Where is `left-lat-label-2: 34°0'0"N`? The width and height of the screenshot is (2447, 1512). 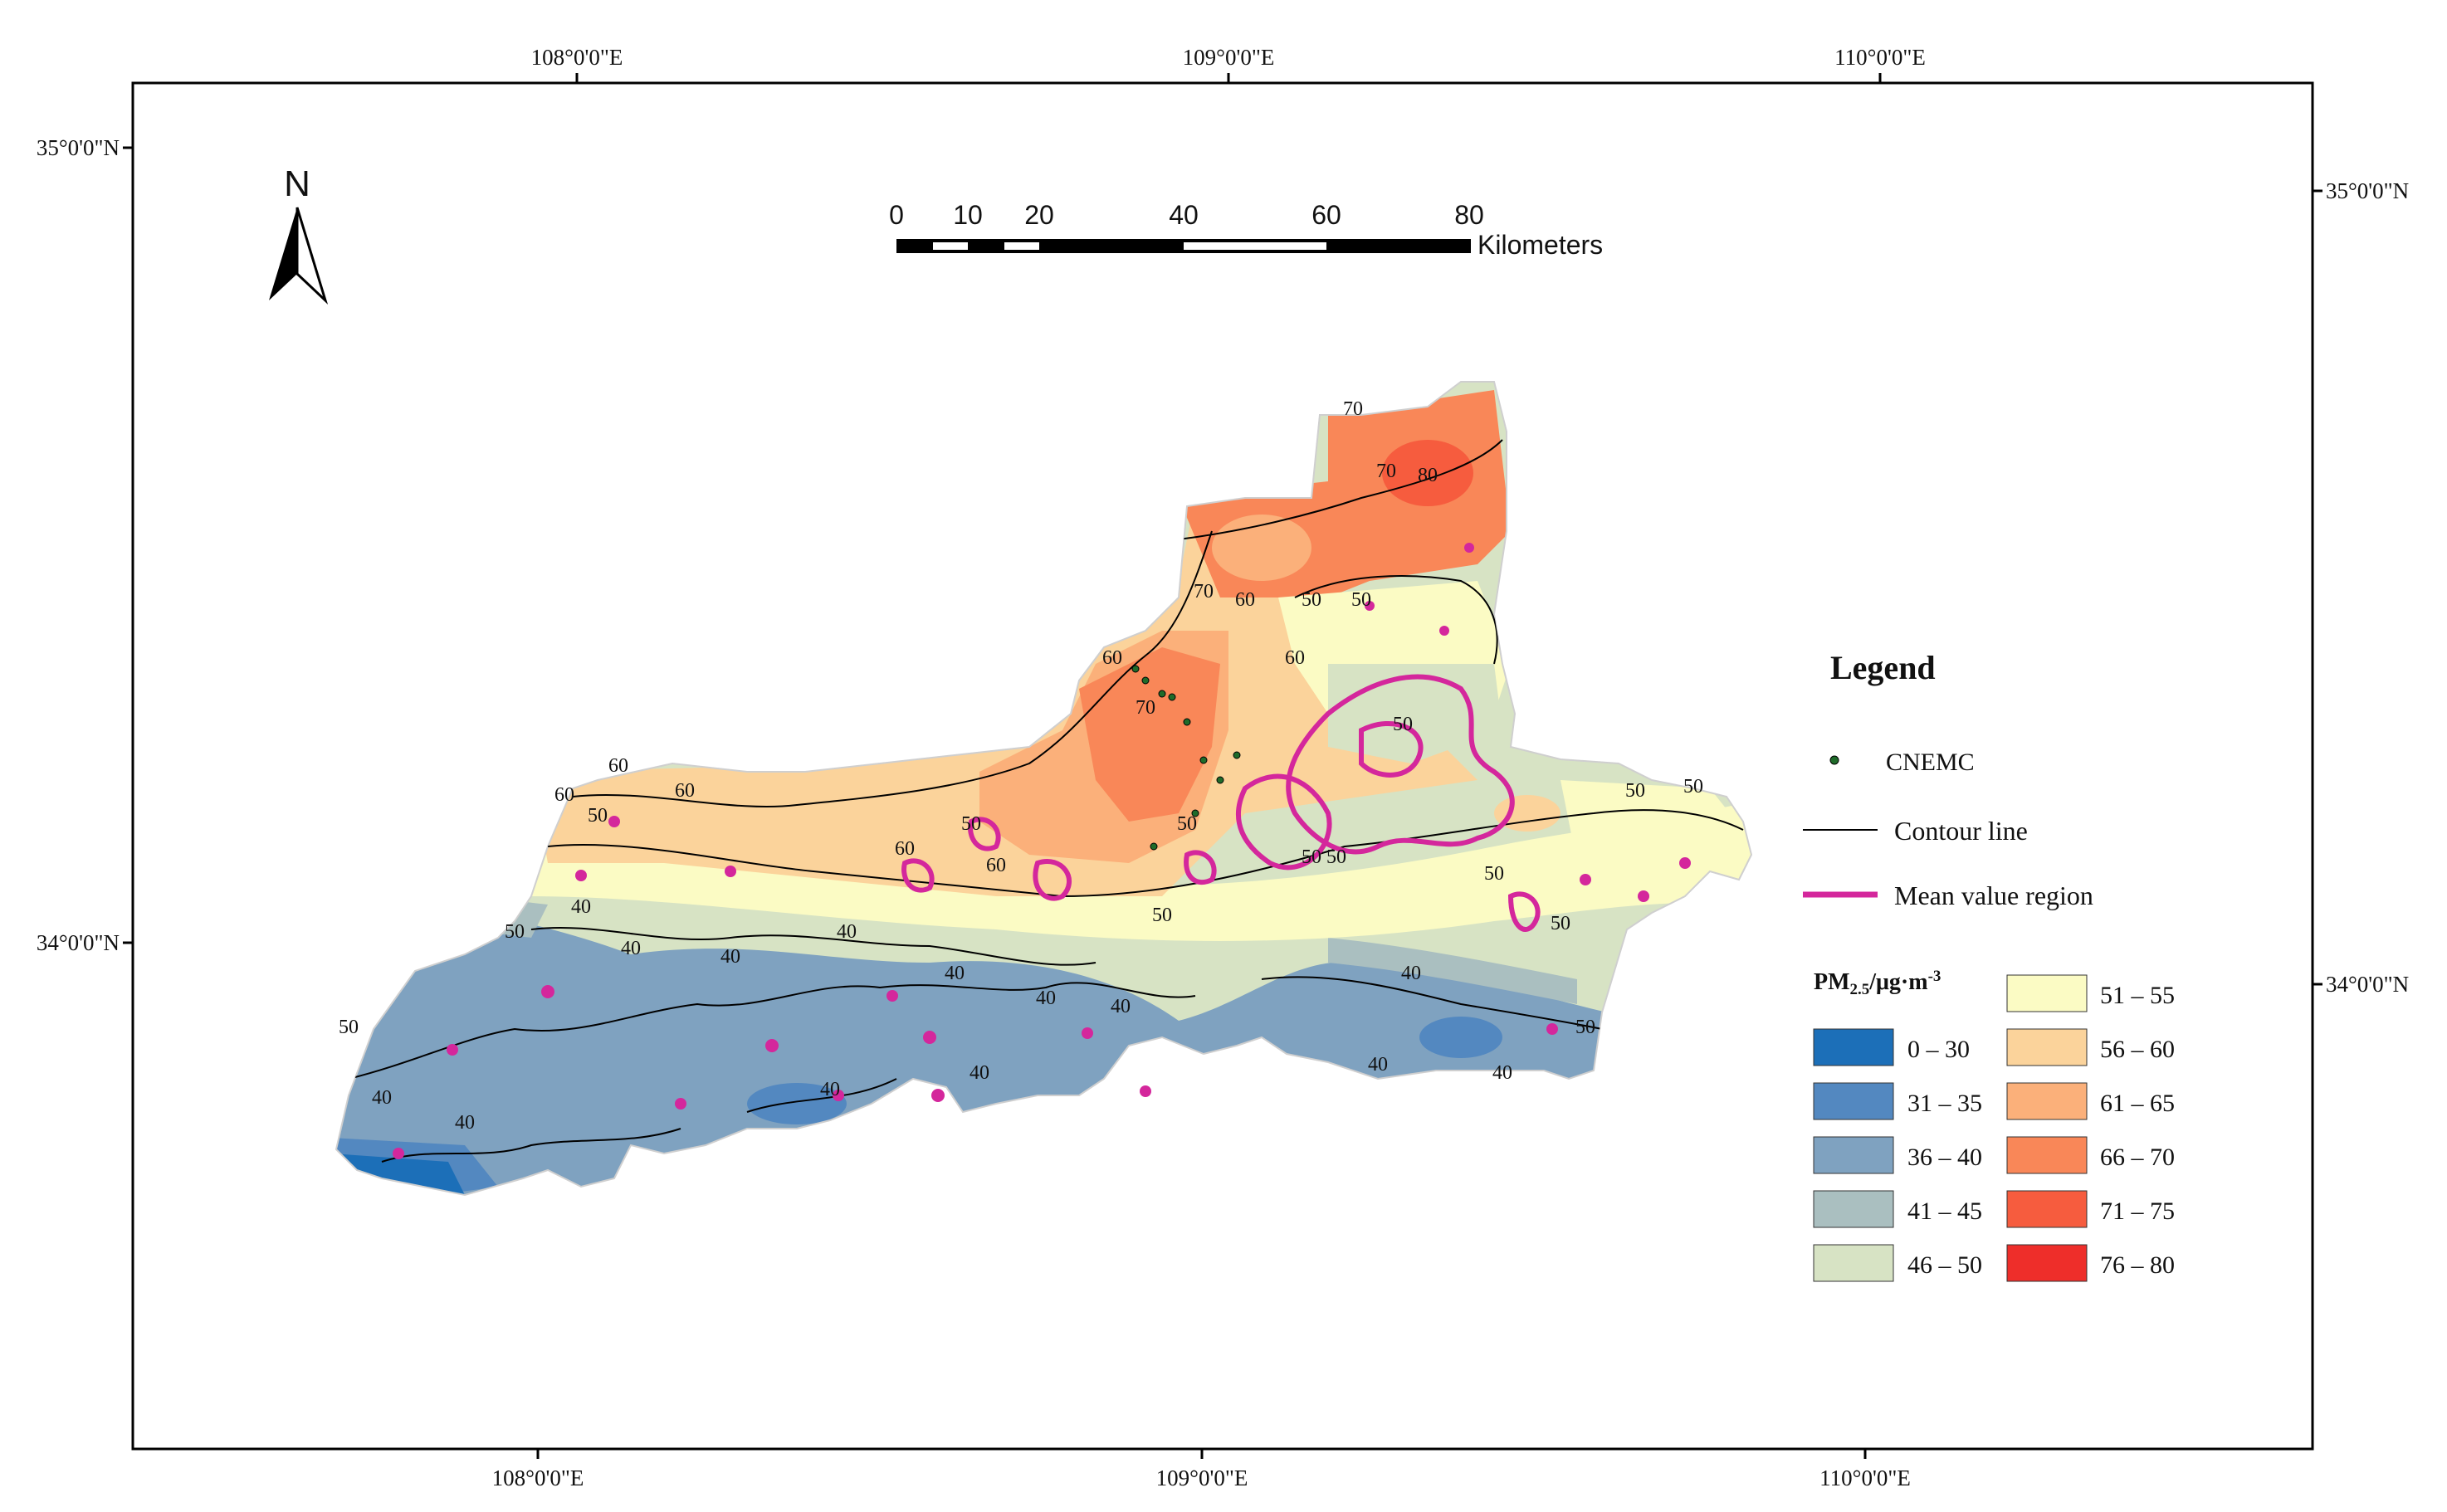 left-lat-label-2: 34°0'0"N is located at coordinates (78, 943).